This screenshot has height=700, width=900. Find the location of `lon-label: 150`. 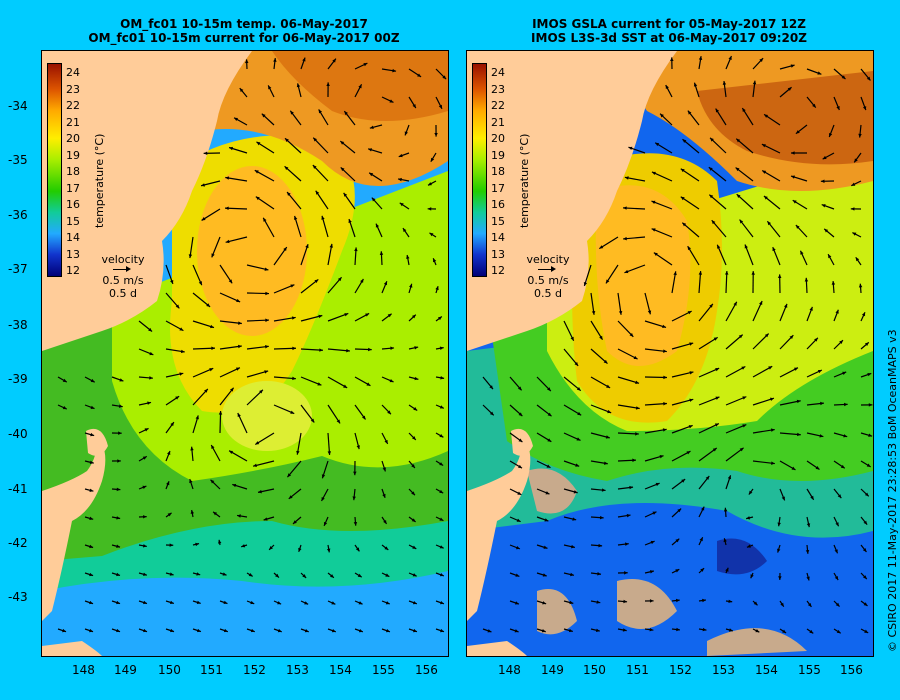

lon-label: 150 is located at coordinates (169, 670).